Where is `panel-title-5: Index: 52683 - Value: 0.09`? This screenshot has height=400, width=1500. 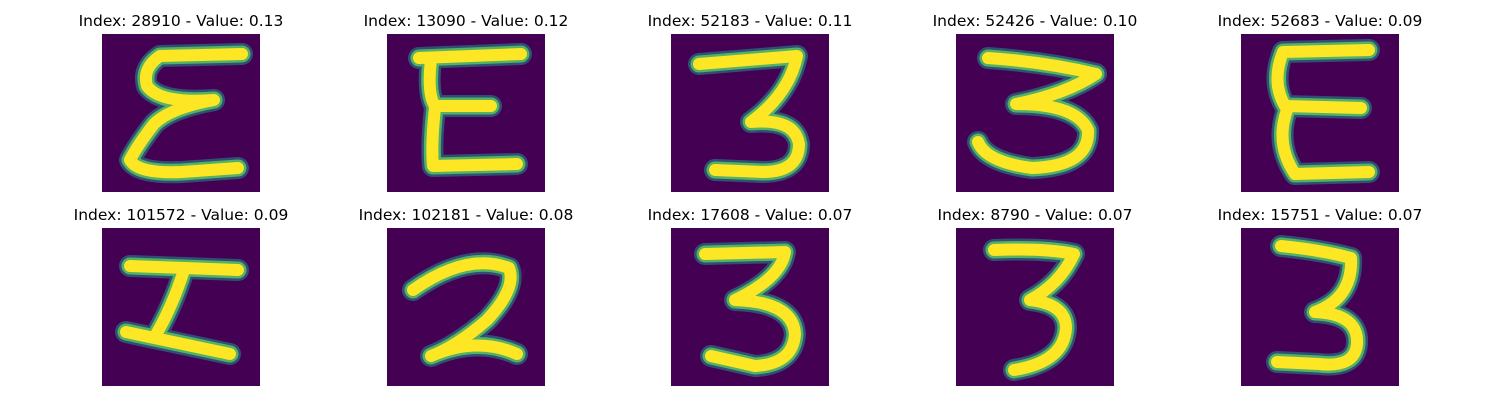
panel-title-5: Index: 52683 - Value: 0.09 is located at coordinates (1320, 21).